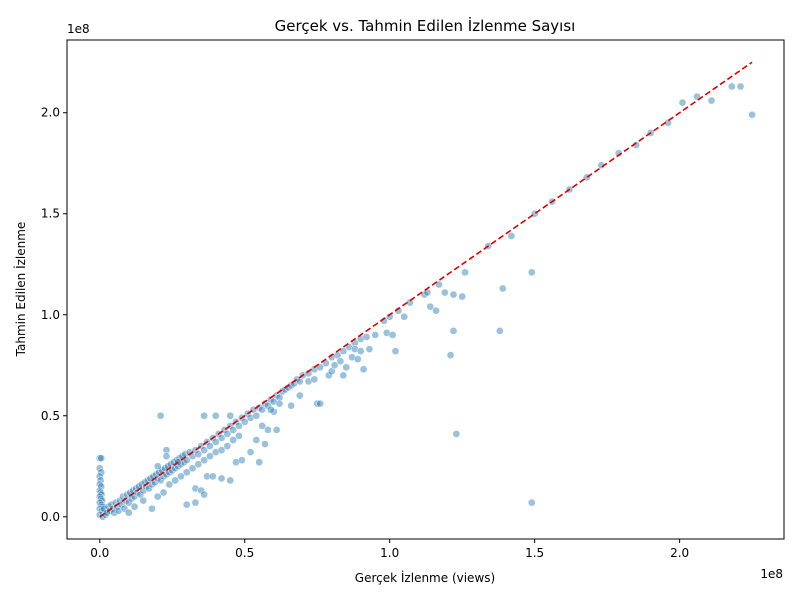  What do you see at coordinates (20, 290) in the screenshot?
I see `y-axis-label: Tahmin Edilen İzlenme` at bounding box center [20, 290].